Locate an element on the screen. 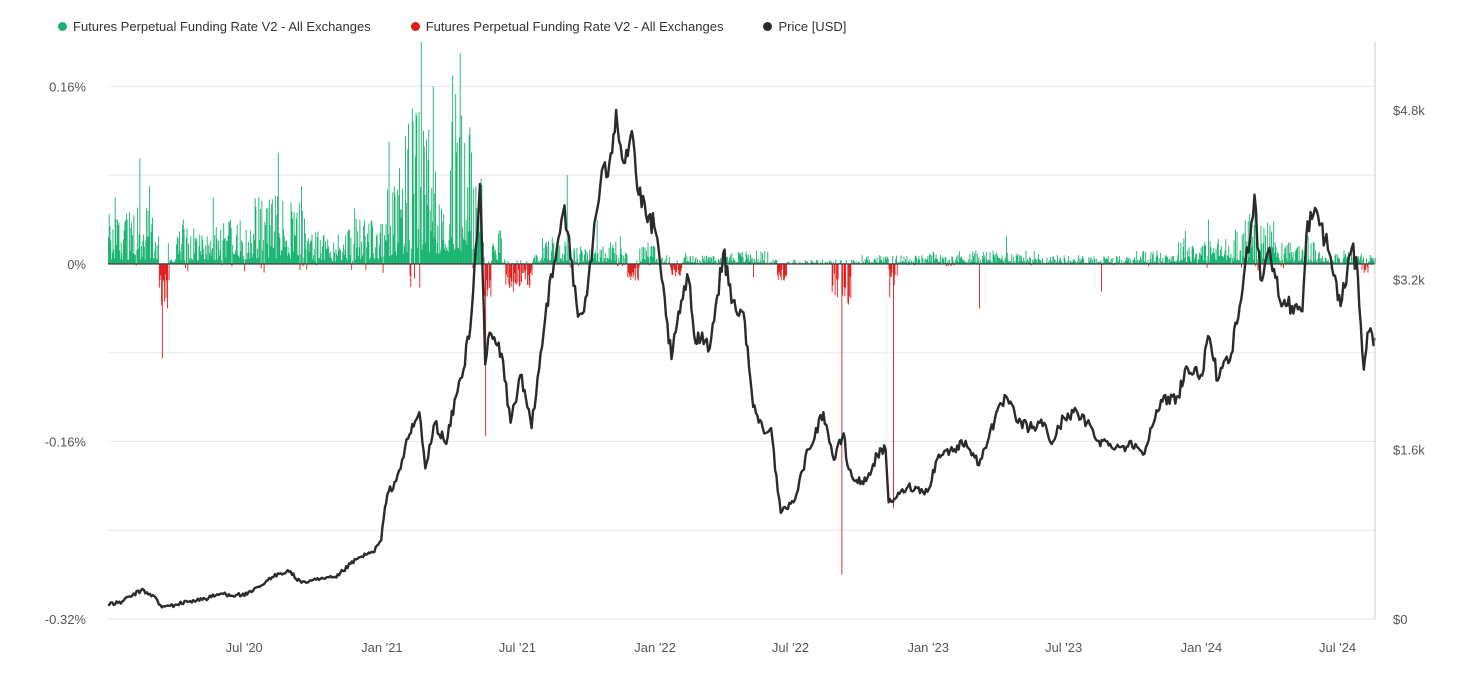 The width and height of the screenshot is (1461, 673). legend-label-price: Price [USD] is located at coordinates (812, 26).